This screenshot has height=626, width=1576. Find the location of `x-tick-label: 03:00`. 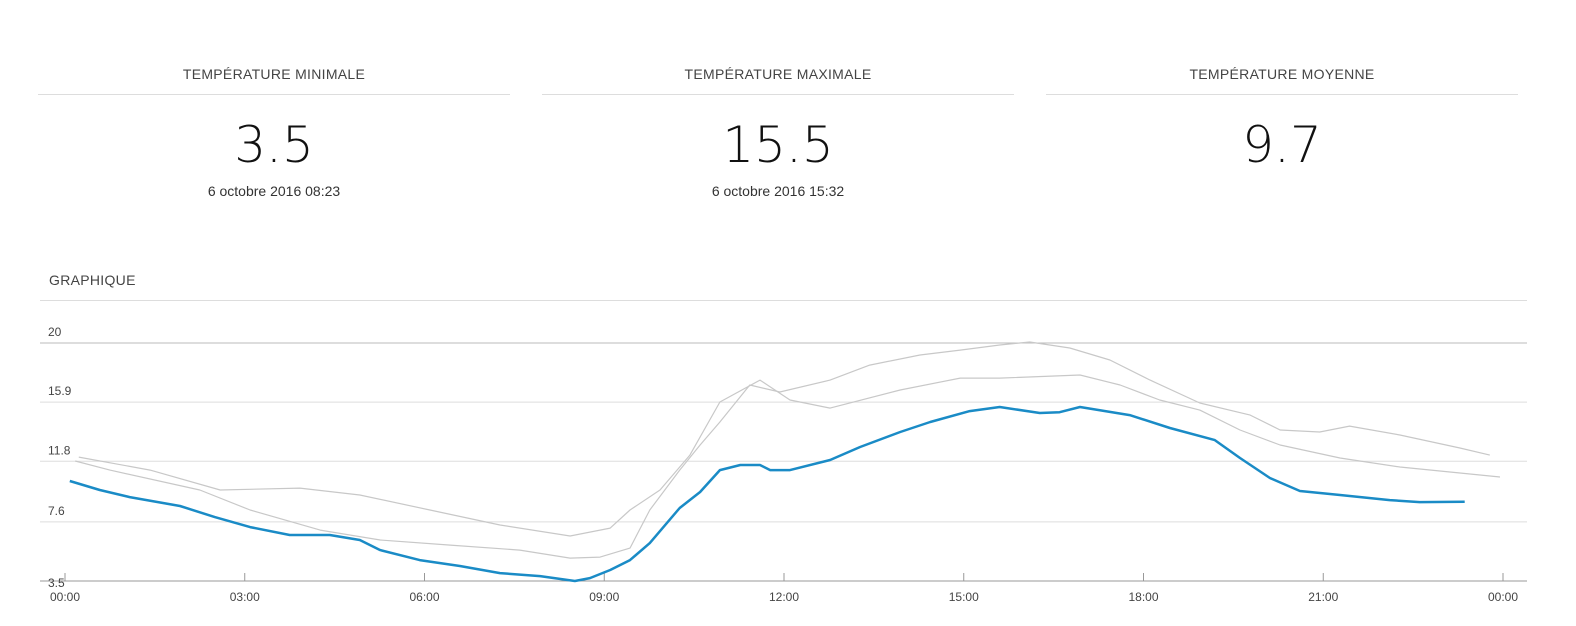

x-tick-label: 03:00 is located at coordinates (245, 597).